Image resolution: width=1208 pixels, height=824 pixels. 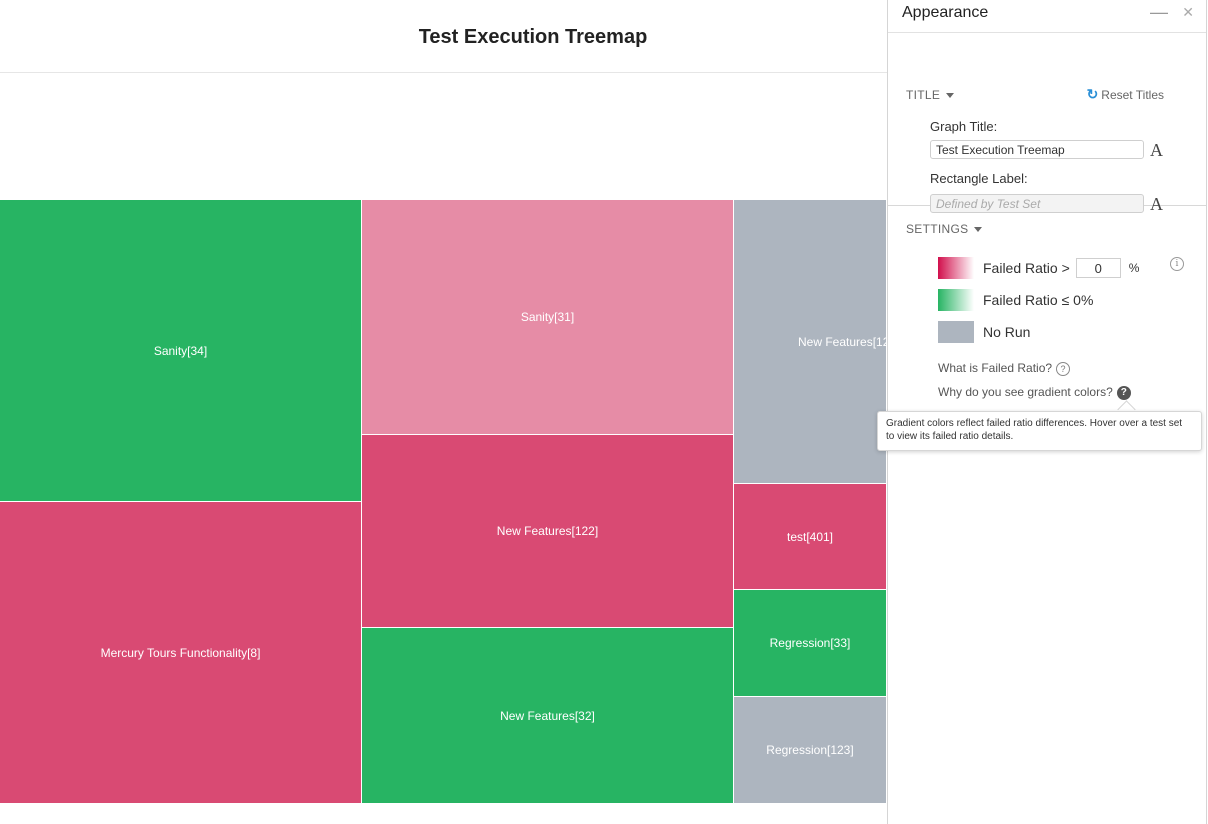 What do you see at coordinates (956, 268) in the screenshot?
I see `failed-gradient-swatch` at bounding box center [956, 268].